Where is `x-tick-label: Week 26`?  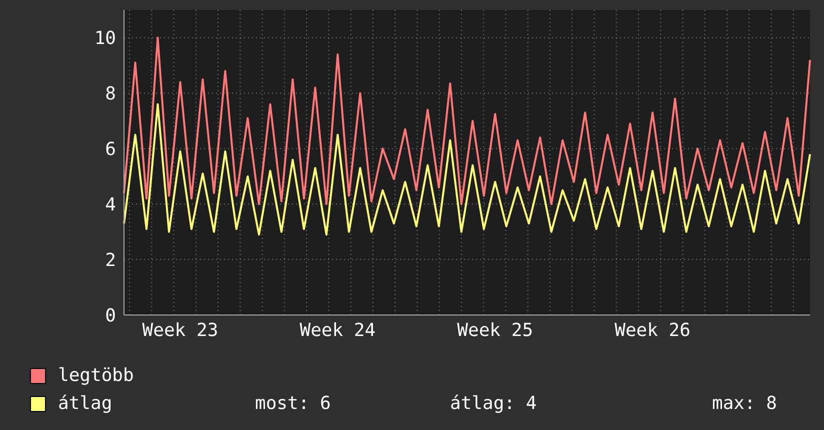 x-tick-label: Week 26 is located at coordinates (652, 330).